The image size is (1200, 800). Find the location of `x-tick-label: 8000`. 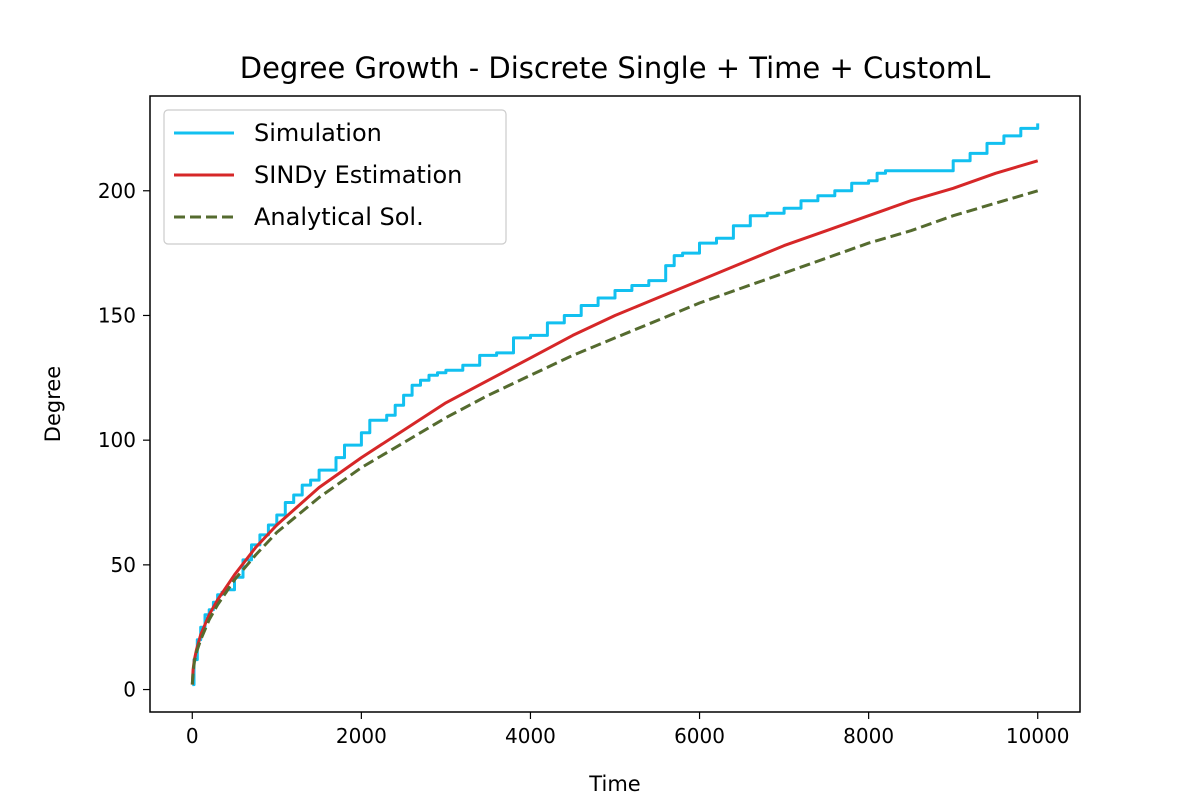

x-tick-label: 8000 is located at coordinates (868, 736).